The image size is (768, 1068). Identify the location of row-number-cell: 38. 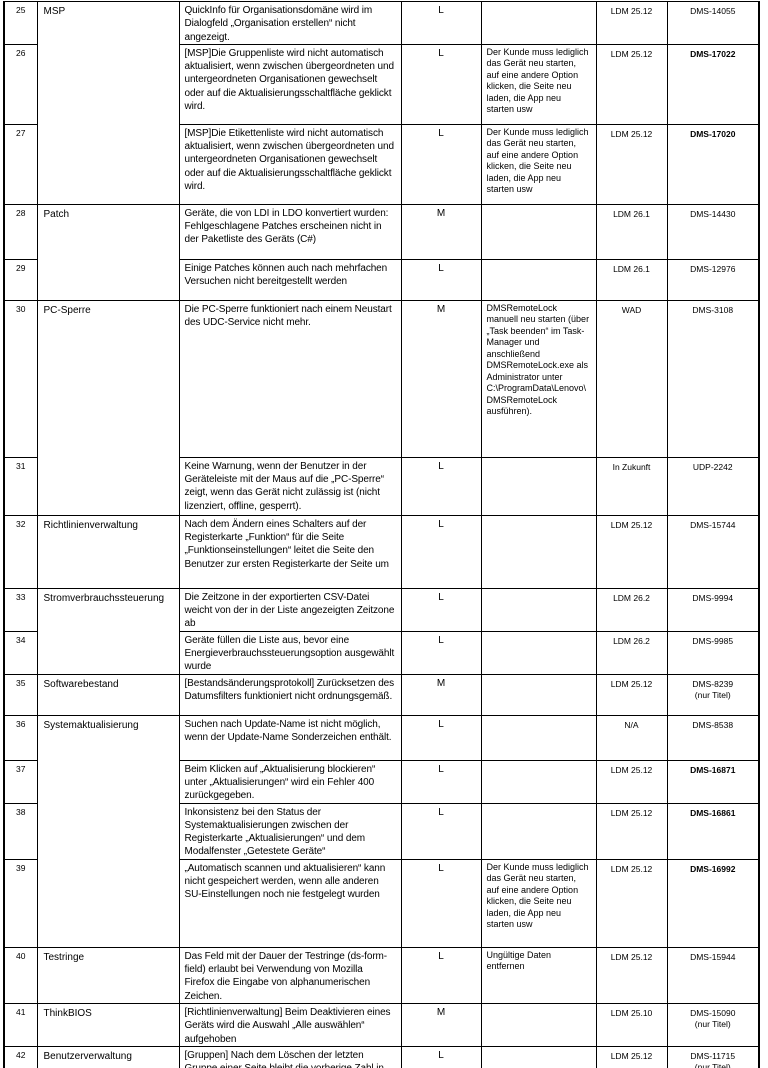
(20, 831).